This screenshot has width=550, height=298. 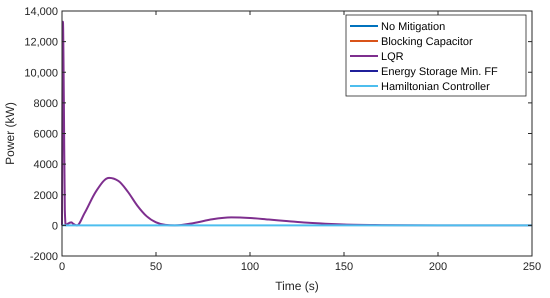 I want to click on y-tick-label: 0, so click(x=55, y=226).